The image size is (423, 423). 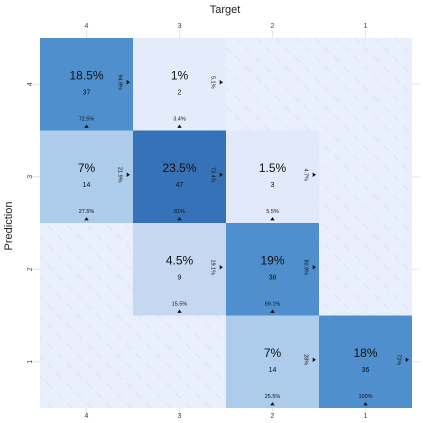 I want to click on matrix-cell: 7% 14 25.5% 28%, so click(x=272, y=361).